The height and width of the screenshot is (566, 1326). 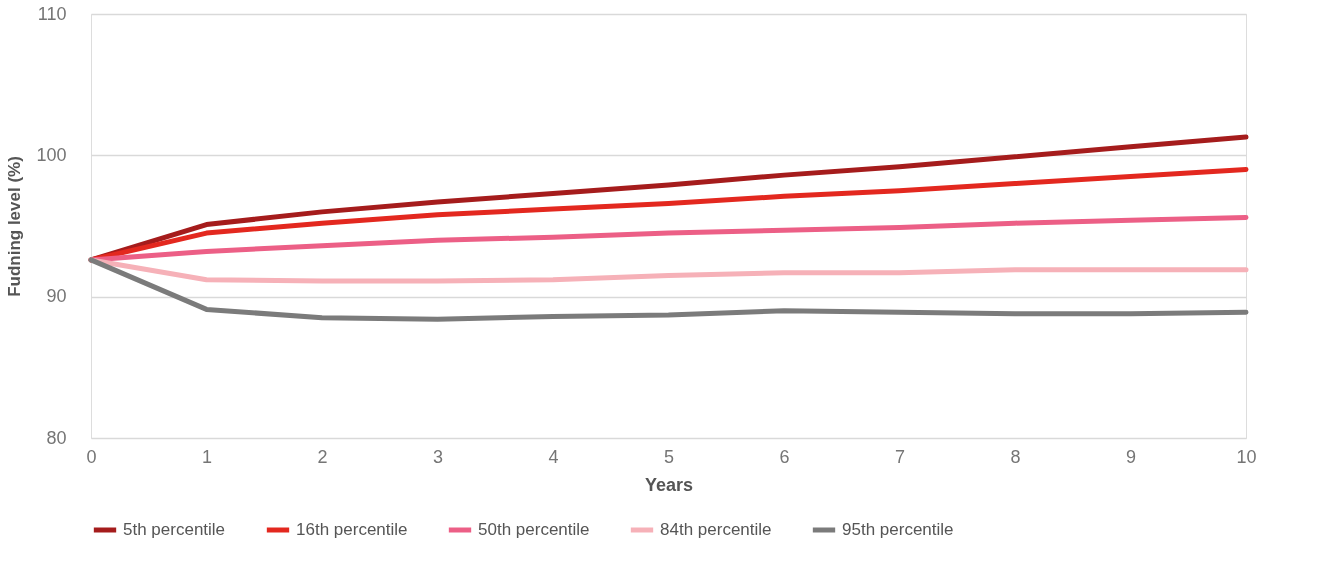 I want to click on y-tick-label: 110, so click(x=52, y=13).